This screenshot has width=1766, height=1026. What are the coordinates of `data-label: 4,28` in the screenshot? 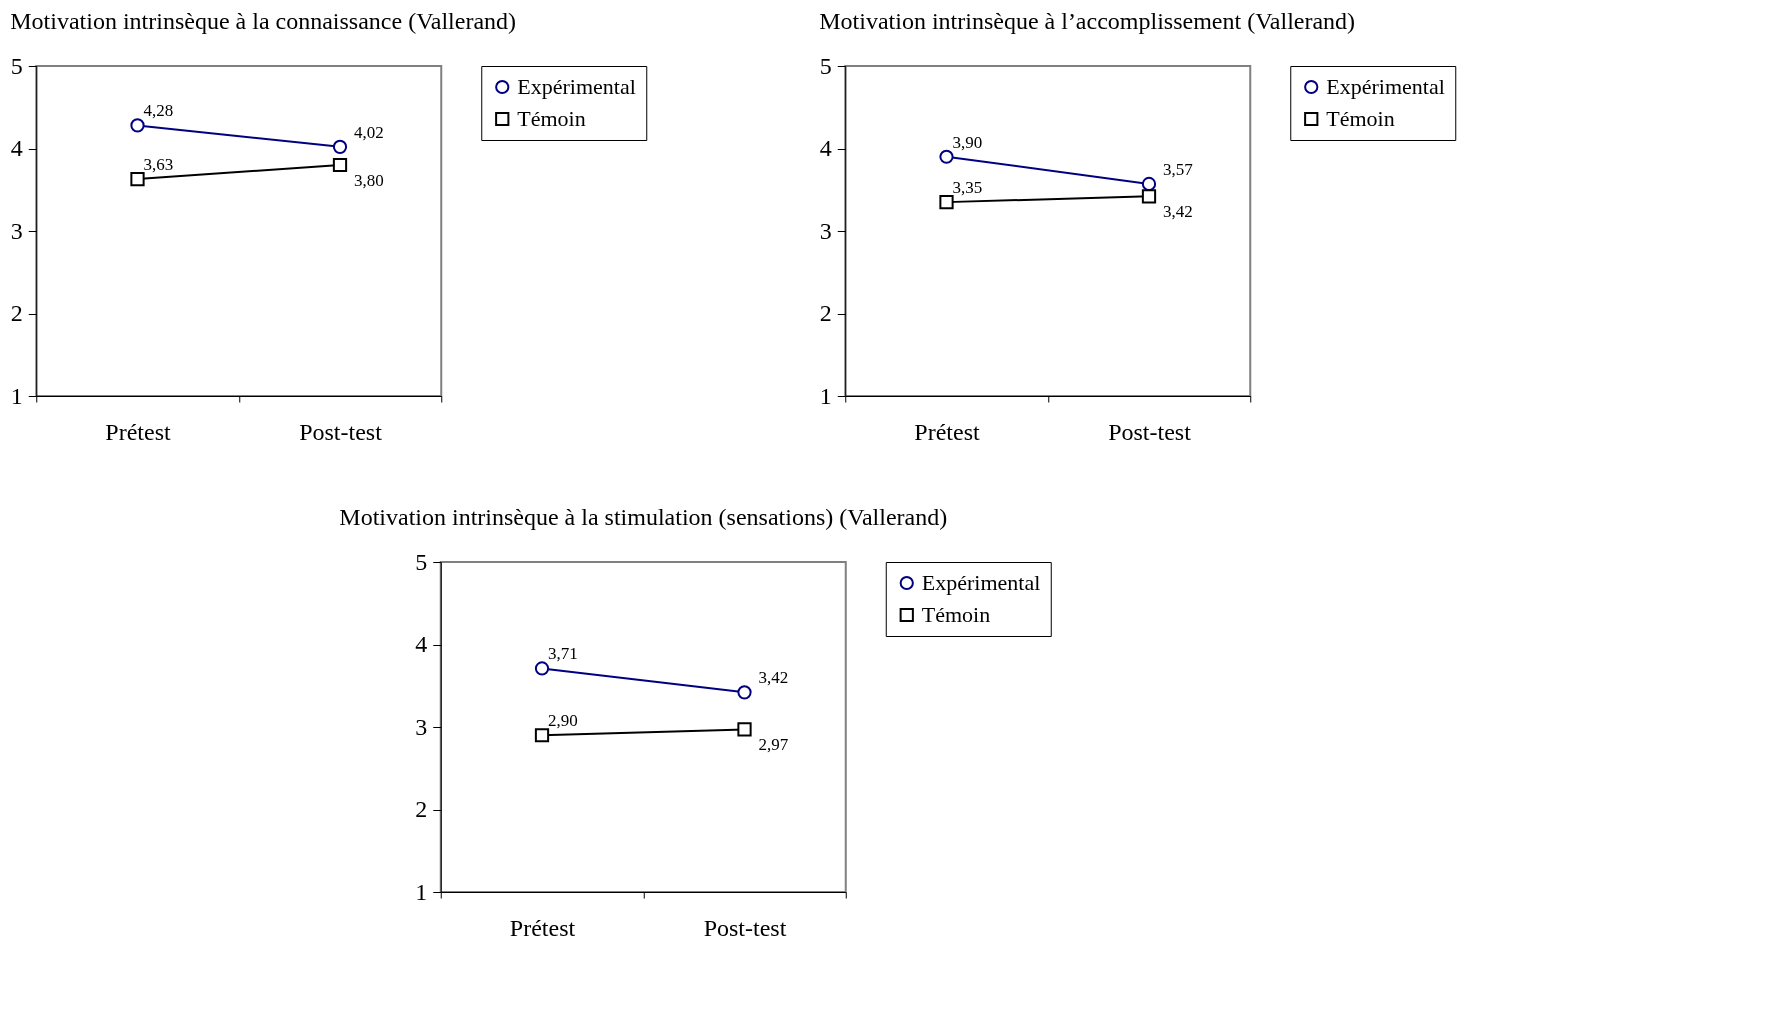 It's located at (158, 111).